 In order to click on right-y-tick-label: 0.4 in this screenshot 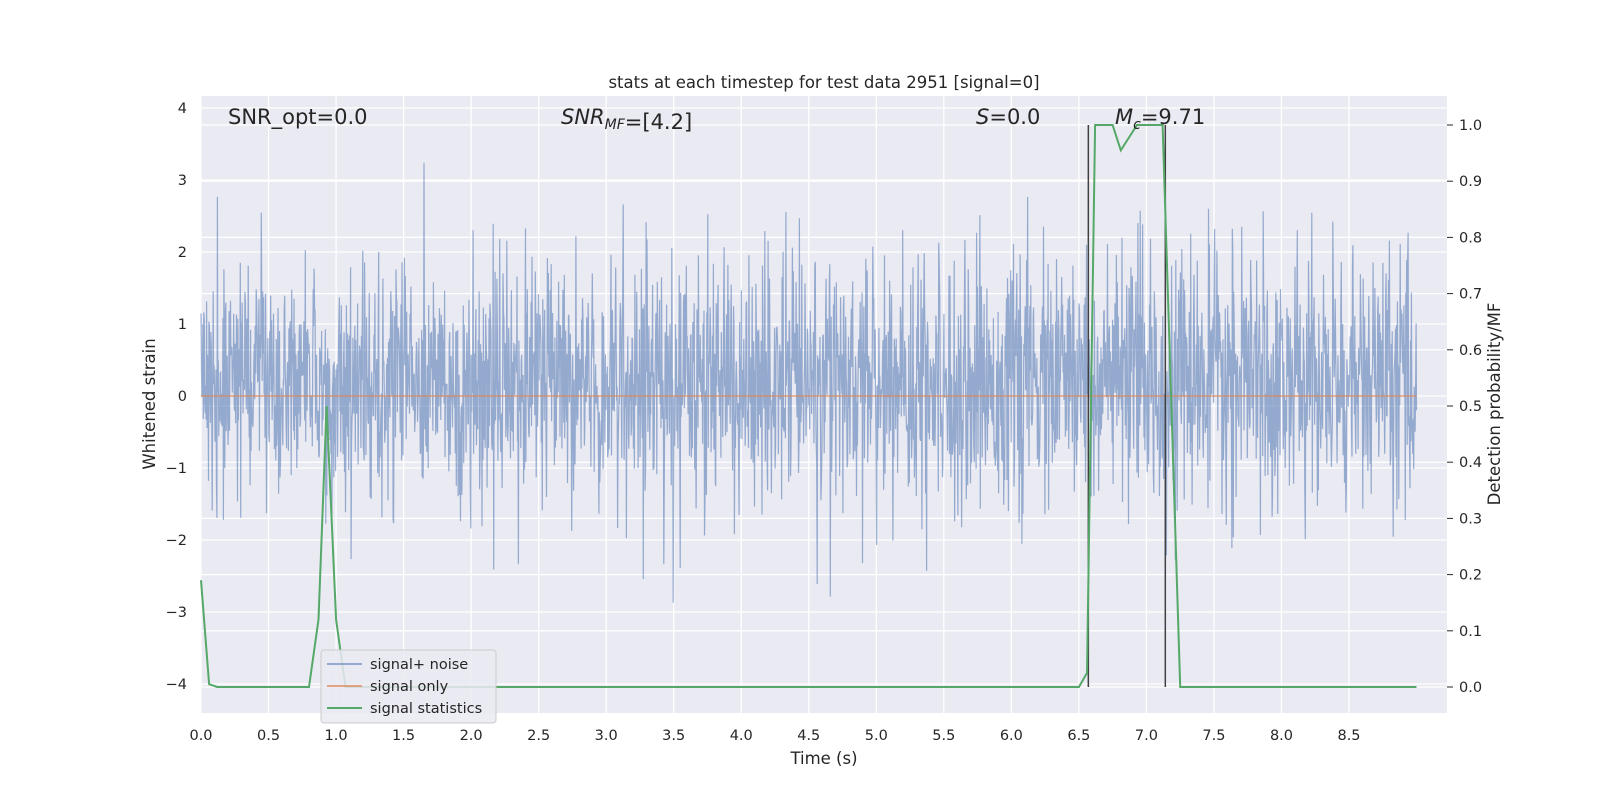, I will do `click(1470, 463)`.